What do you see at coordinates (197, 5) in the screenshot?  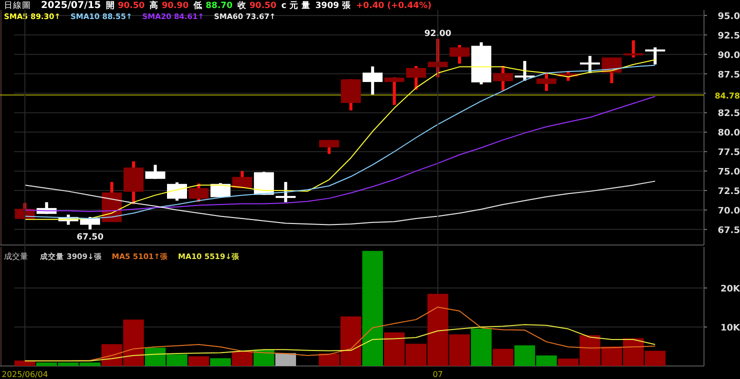 I see `annotation: 低` at bounding box center [197, 5].